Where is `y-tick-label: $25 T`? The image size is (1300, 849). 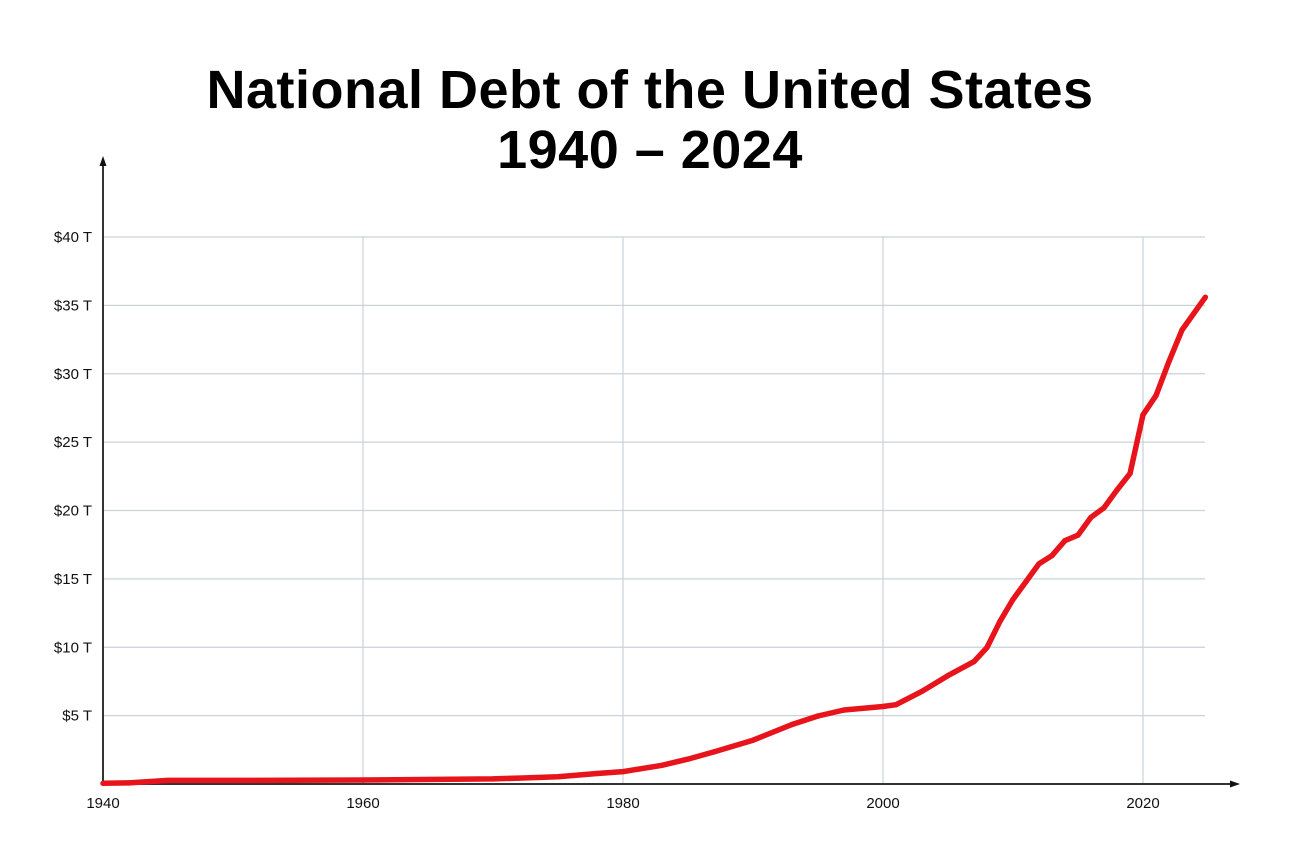 y-tick-label: $25 T is located at coordinates (73, 442).